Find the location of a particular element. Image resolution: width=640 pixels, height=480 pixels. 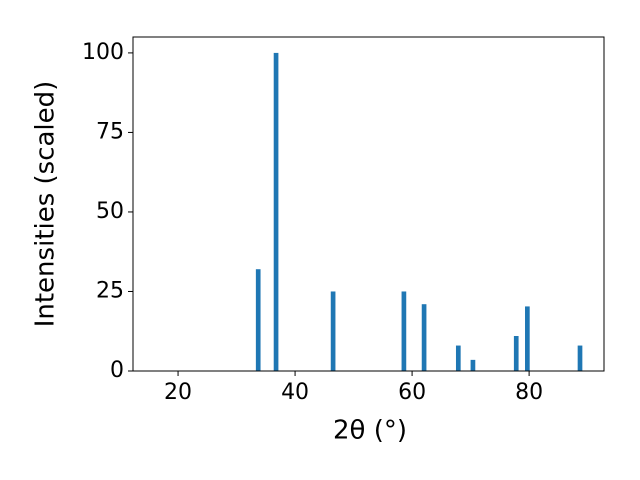

x-tick-label: 20 is located at coordinates (178, 392).